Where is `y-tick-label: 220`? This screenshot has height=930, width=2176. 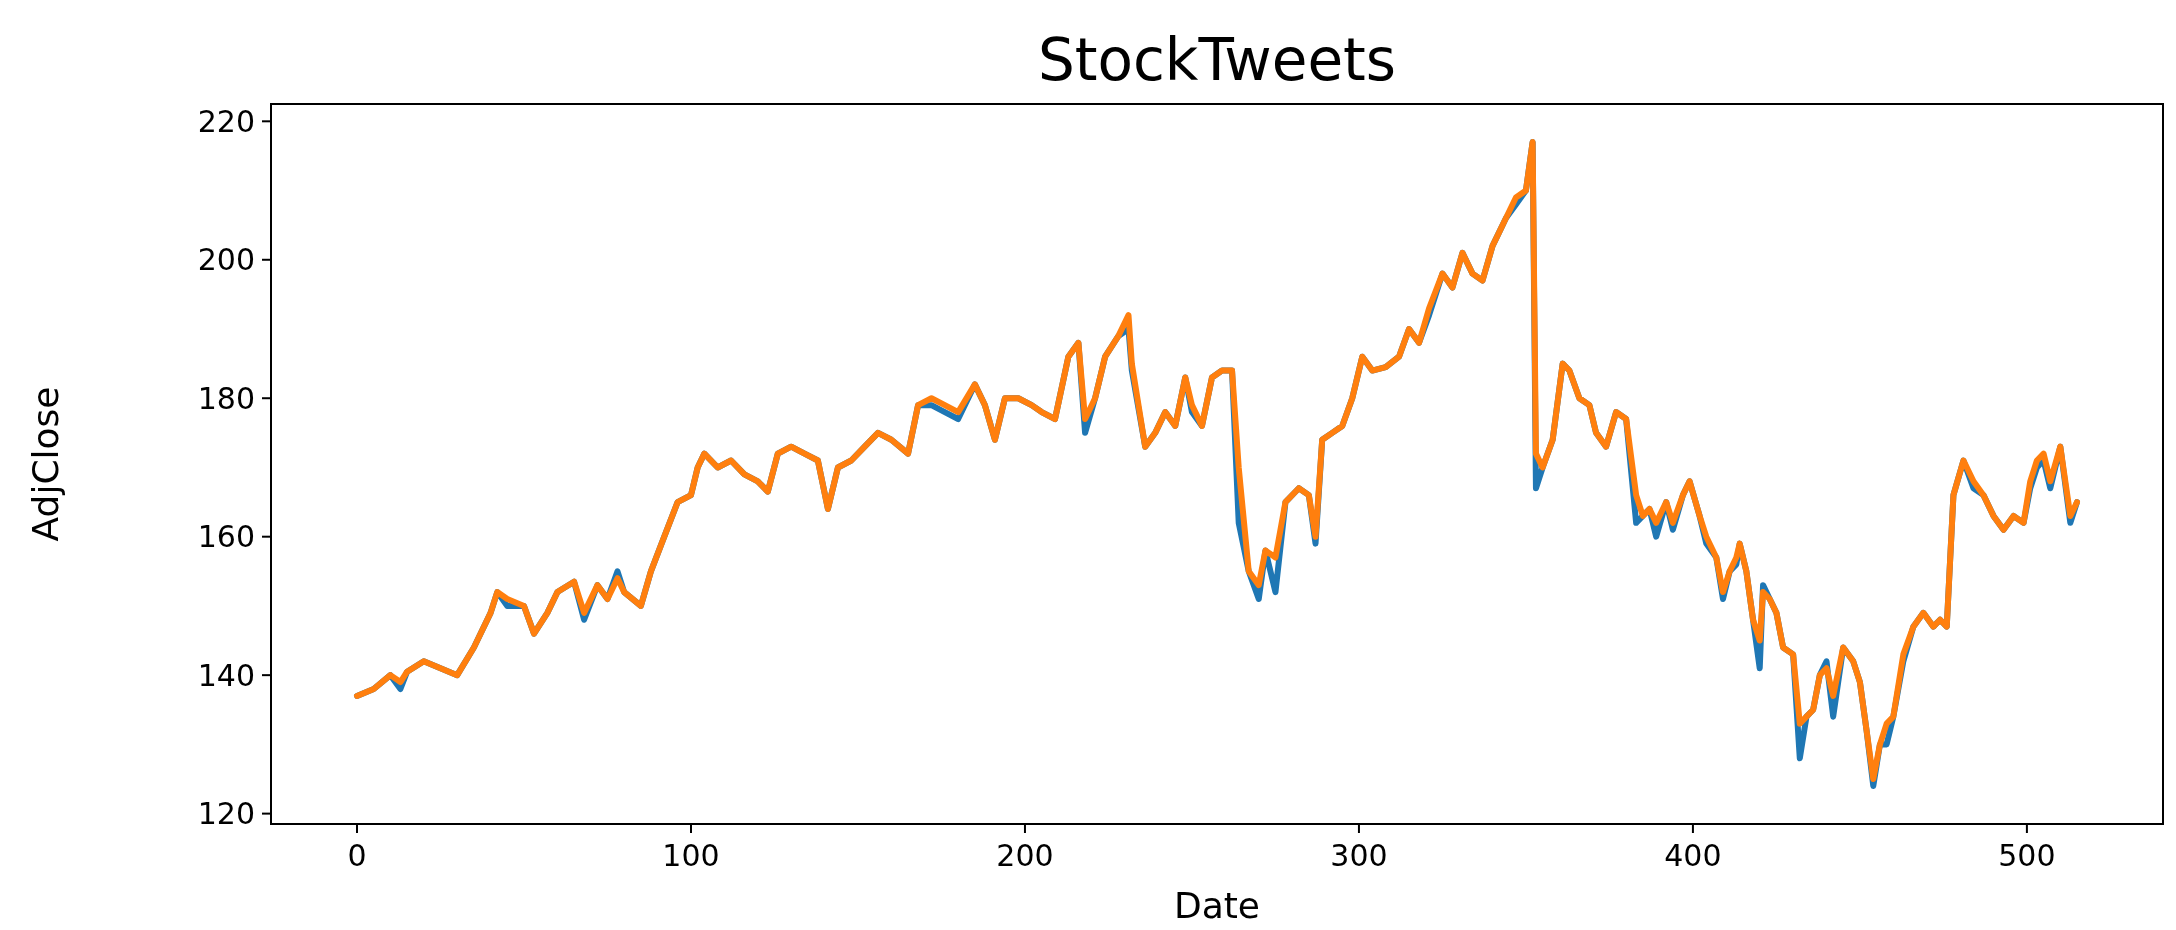 y-tick-label: 220 is located at coordinates (226, 121).